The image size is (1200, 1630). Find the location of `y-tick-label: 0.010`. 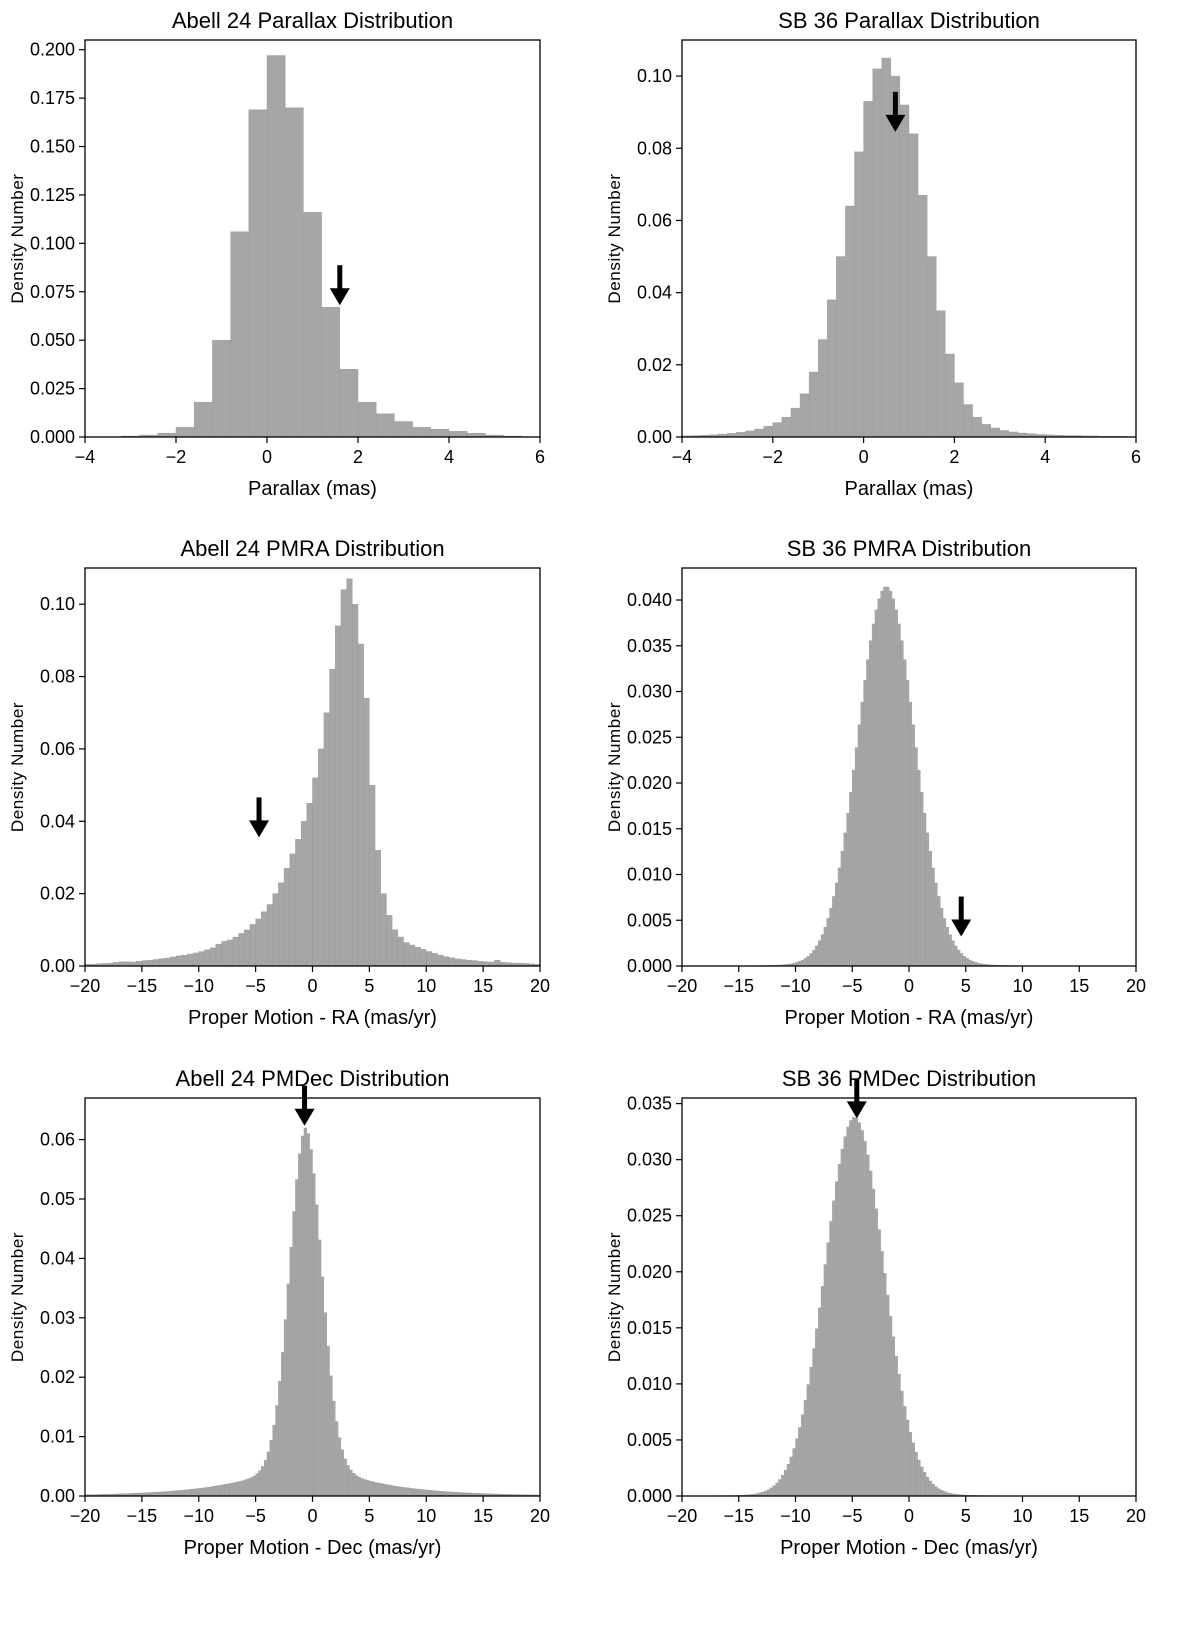

y-tick-label: 0.010 is located at coordinates (649, 875).